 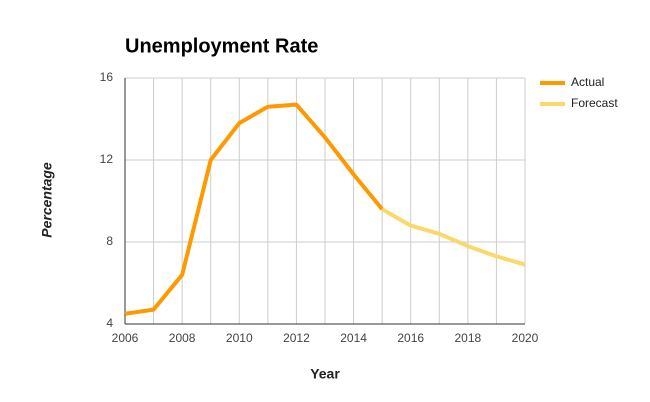 I want to click on x-tick-label: 2010, so click(x=239, y=338).